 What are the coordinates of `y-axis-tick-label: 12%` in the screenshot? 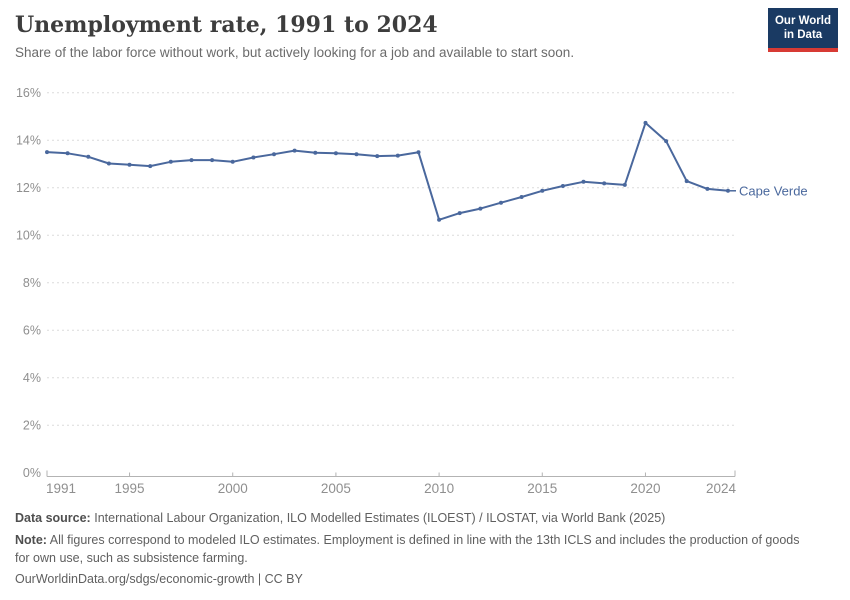 It's located at (28, 188).